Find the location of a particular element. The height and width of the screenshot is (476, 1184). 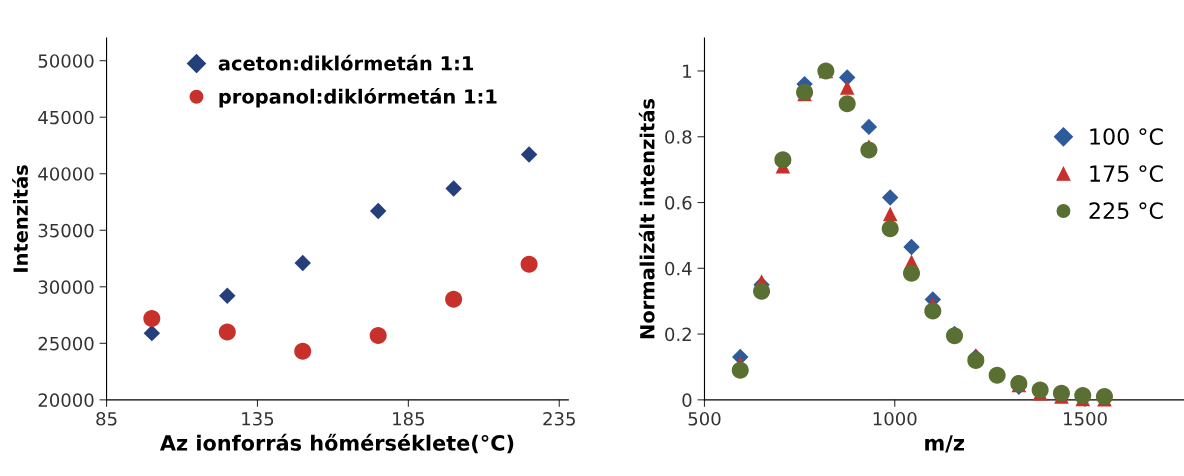

y-tick-label: 30000 is located at coordinates (66, 287).